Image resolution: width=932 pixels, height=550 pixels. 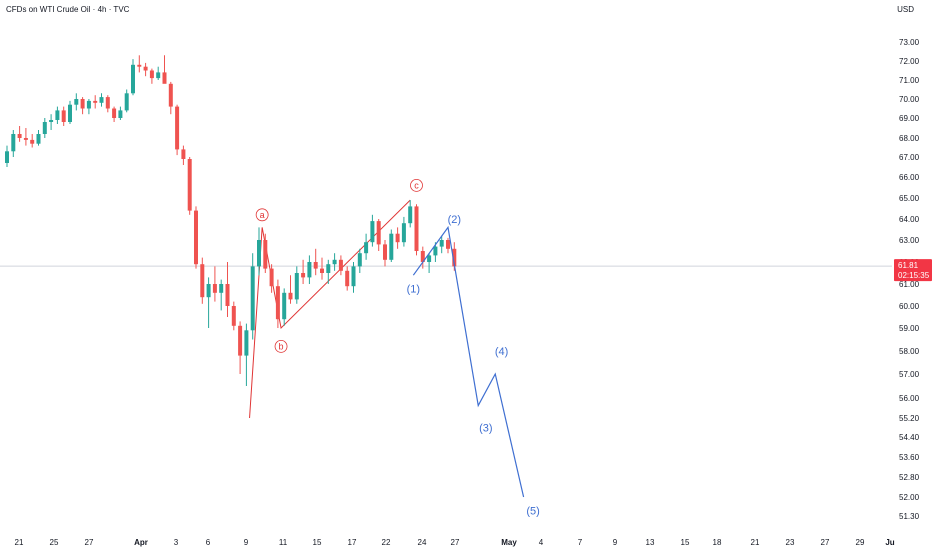 I want to click on y-tick-label: 55.20, so click(x=909, y=418).